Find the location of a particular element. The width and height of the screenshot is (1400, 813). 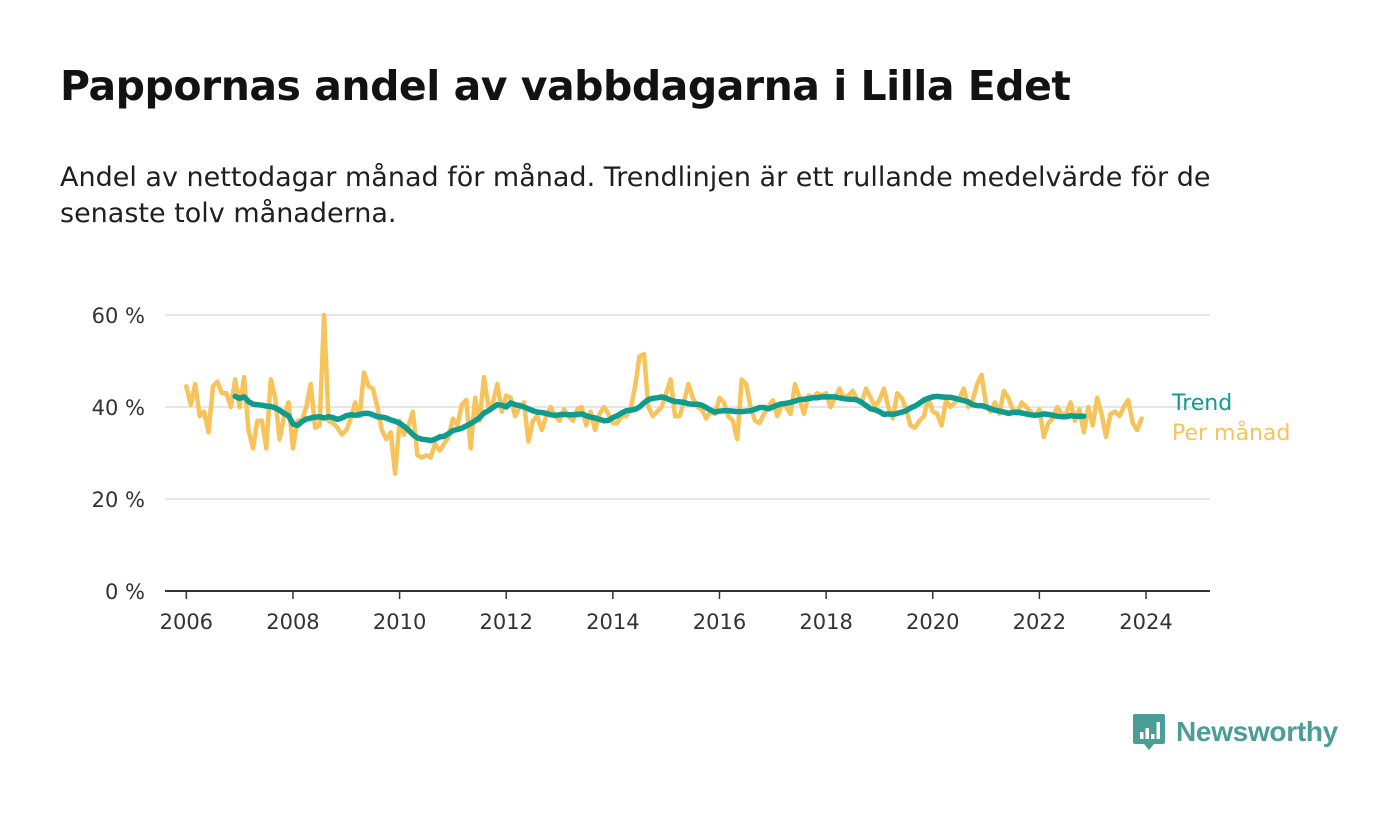

x-tick-label: 2008 is located at coordinates (292, 622).